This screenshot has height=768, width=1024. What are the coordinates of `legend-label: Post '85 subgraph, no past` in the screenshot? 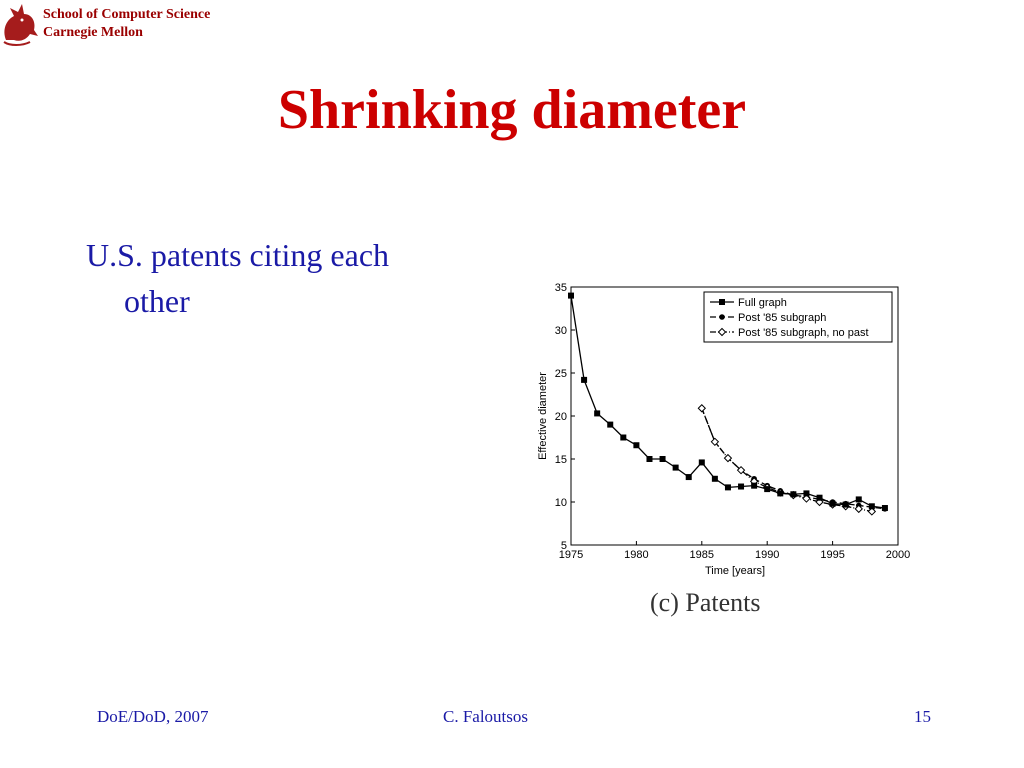 It's located at (803, 333).